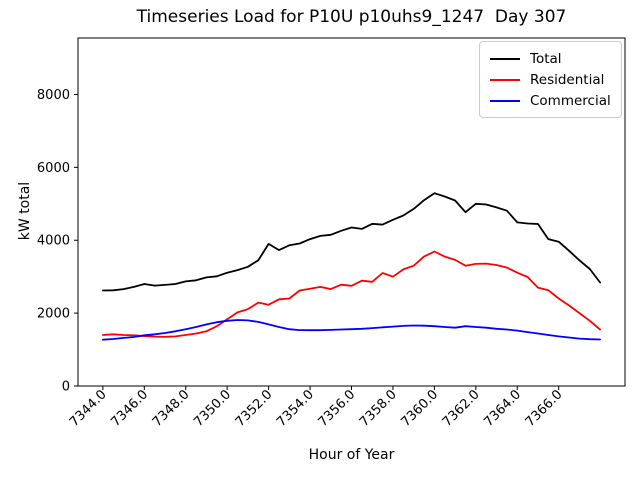  Describe the element at coordinates (544, 408) in the screenshot. I see `x-tick-label: 7366.0` at that location.